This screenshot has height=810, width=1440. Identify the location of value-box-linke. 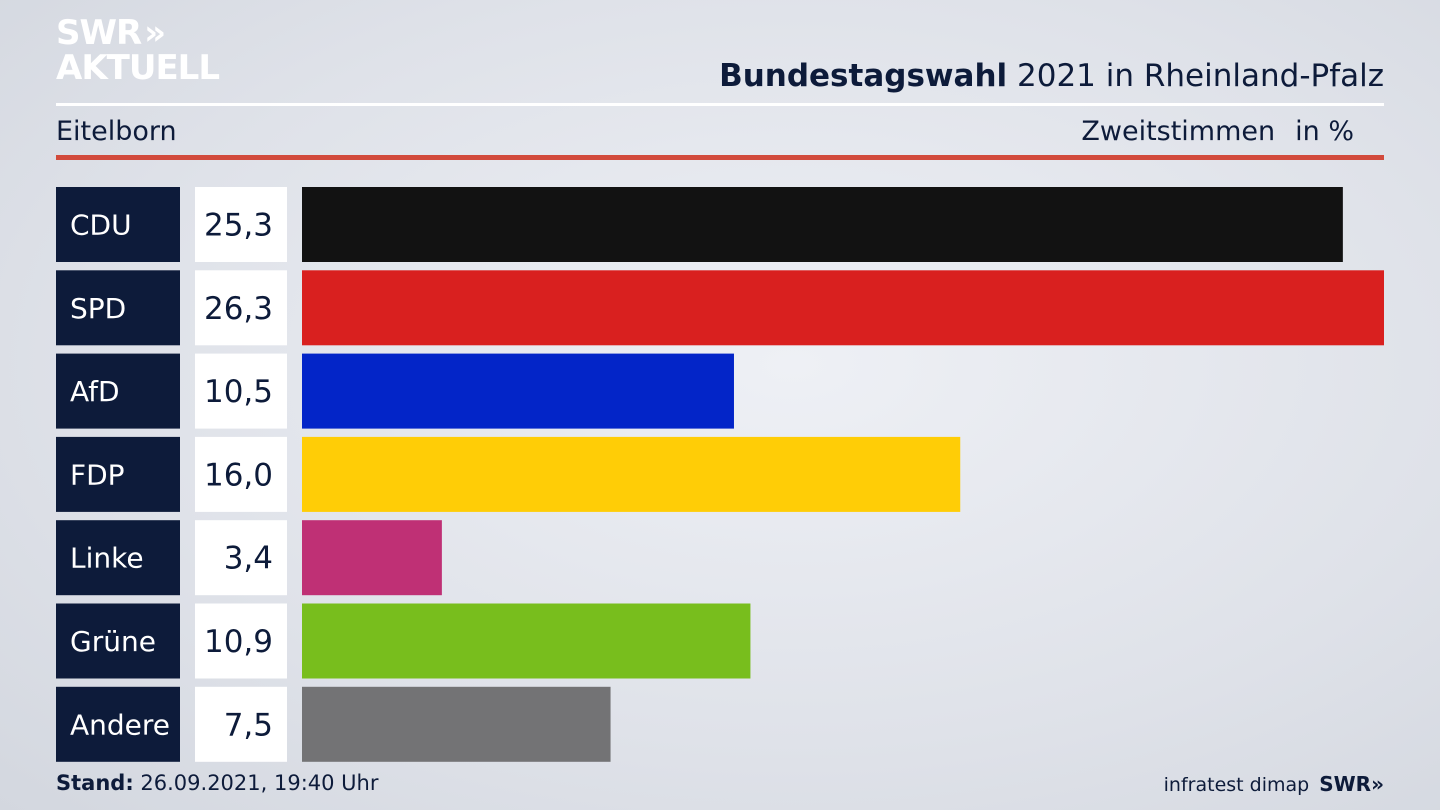
(241, 558).